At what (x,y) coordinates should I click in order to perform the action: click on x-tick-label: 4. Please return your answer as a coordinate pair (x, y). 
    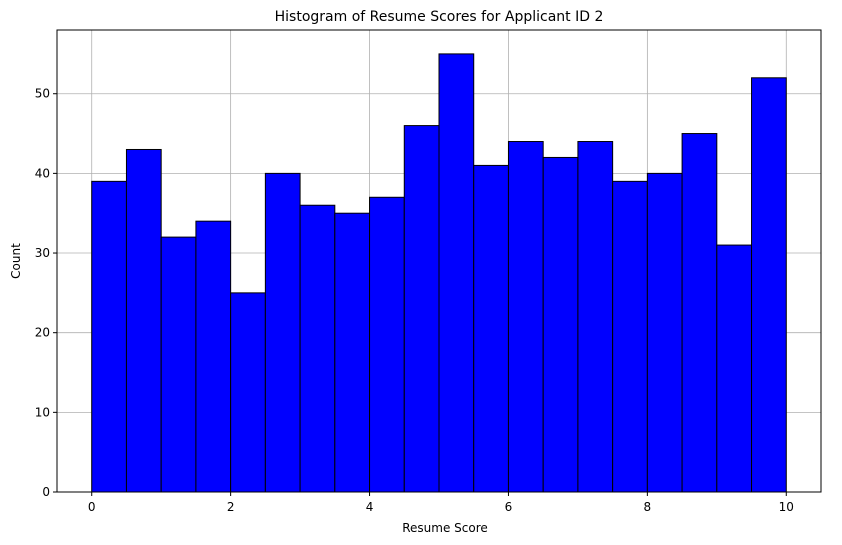
    Looking at the image, I should click on (370, 507).